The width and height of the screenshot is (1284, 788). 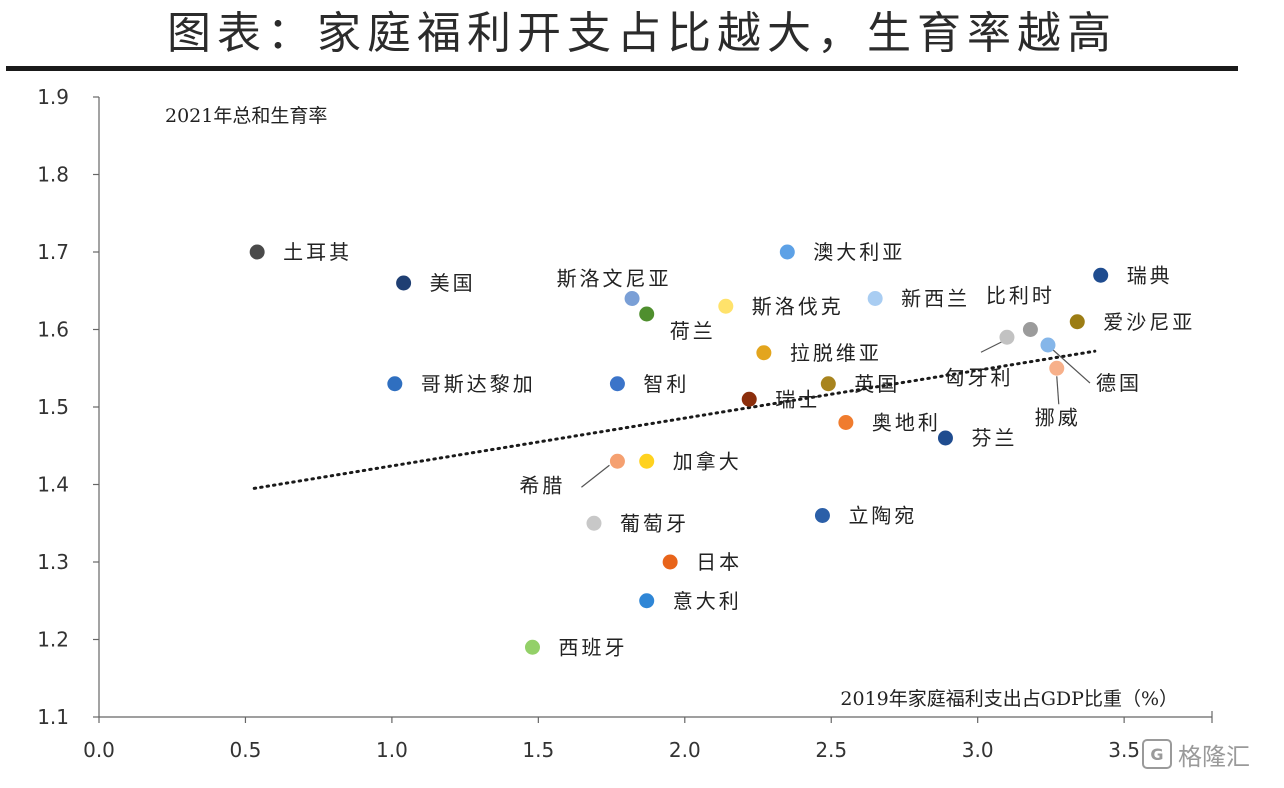 What do you see at coordinates (906, 423) in the screenshot?
I see `data-point-label: 奥地利` at bounding box center [906, 423].